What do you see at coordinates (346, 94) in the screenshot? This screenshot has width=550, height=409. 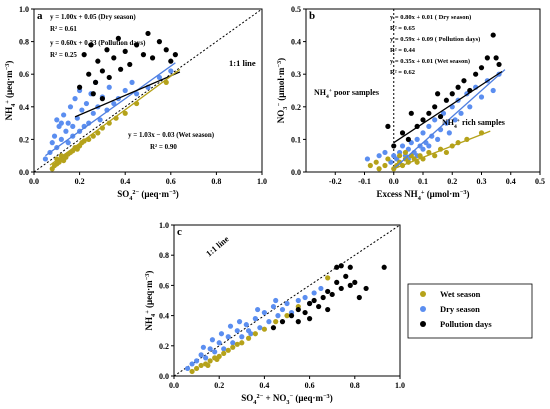 I see `nh4-poor-annotation: NH4+ poor samples` at bounding box center [346, 94].